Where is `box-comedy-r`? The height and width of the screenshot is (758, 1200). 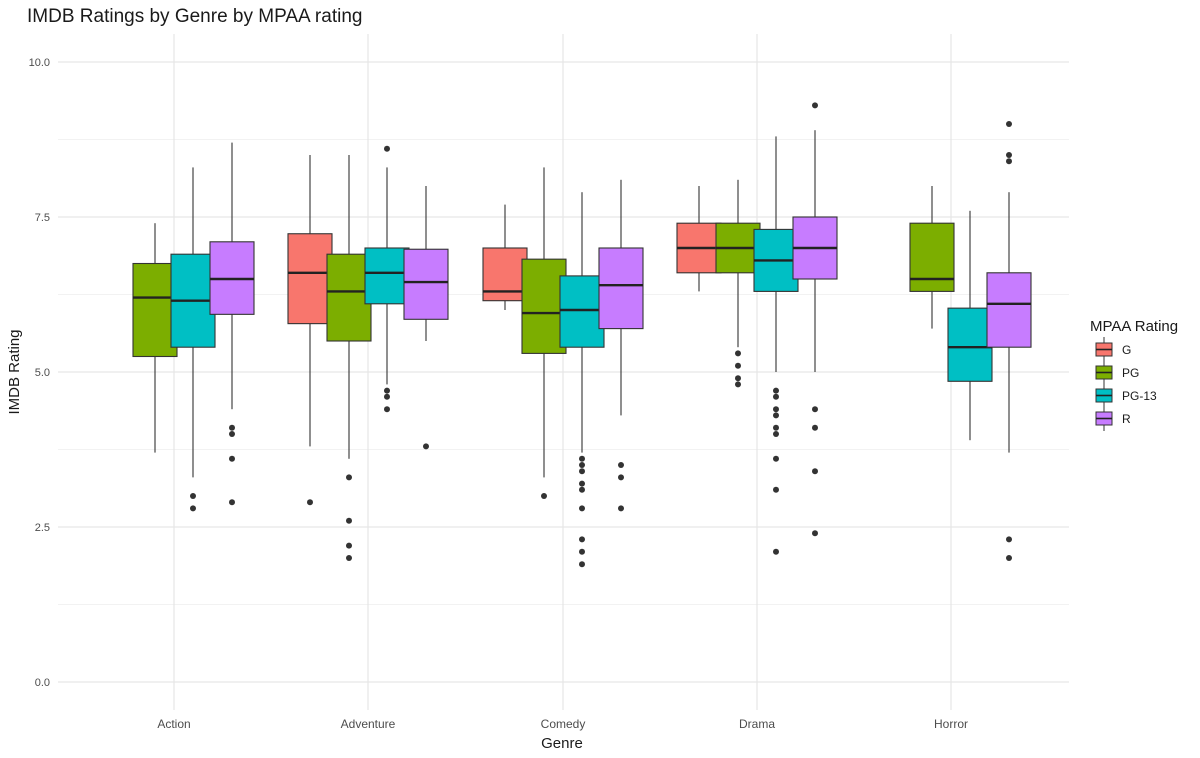 box-comedy-r is located at coordinates (621, 345).